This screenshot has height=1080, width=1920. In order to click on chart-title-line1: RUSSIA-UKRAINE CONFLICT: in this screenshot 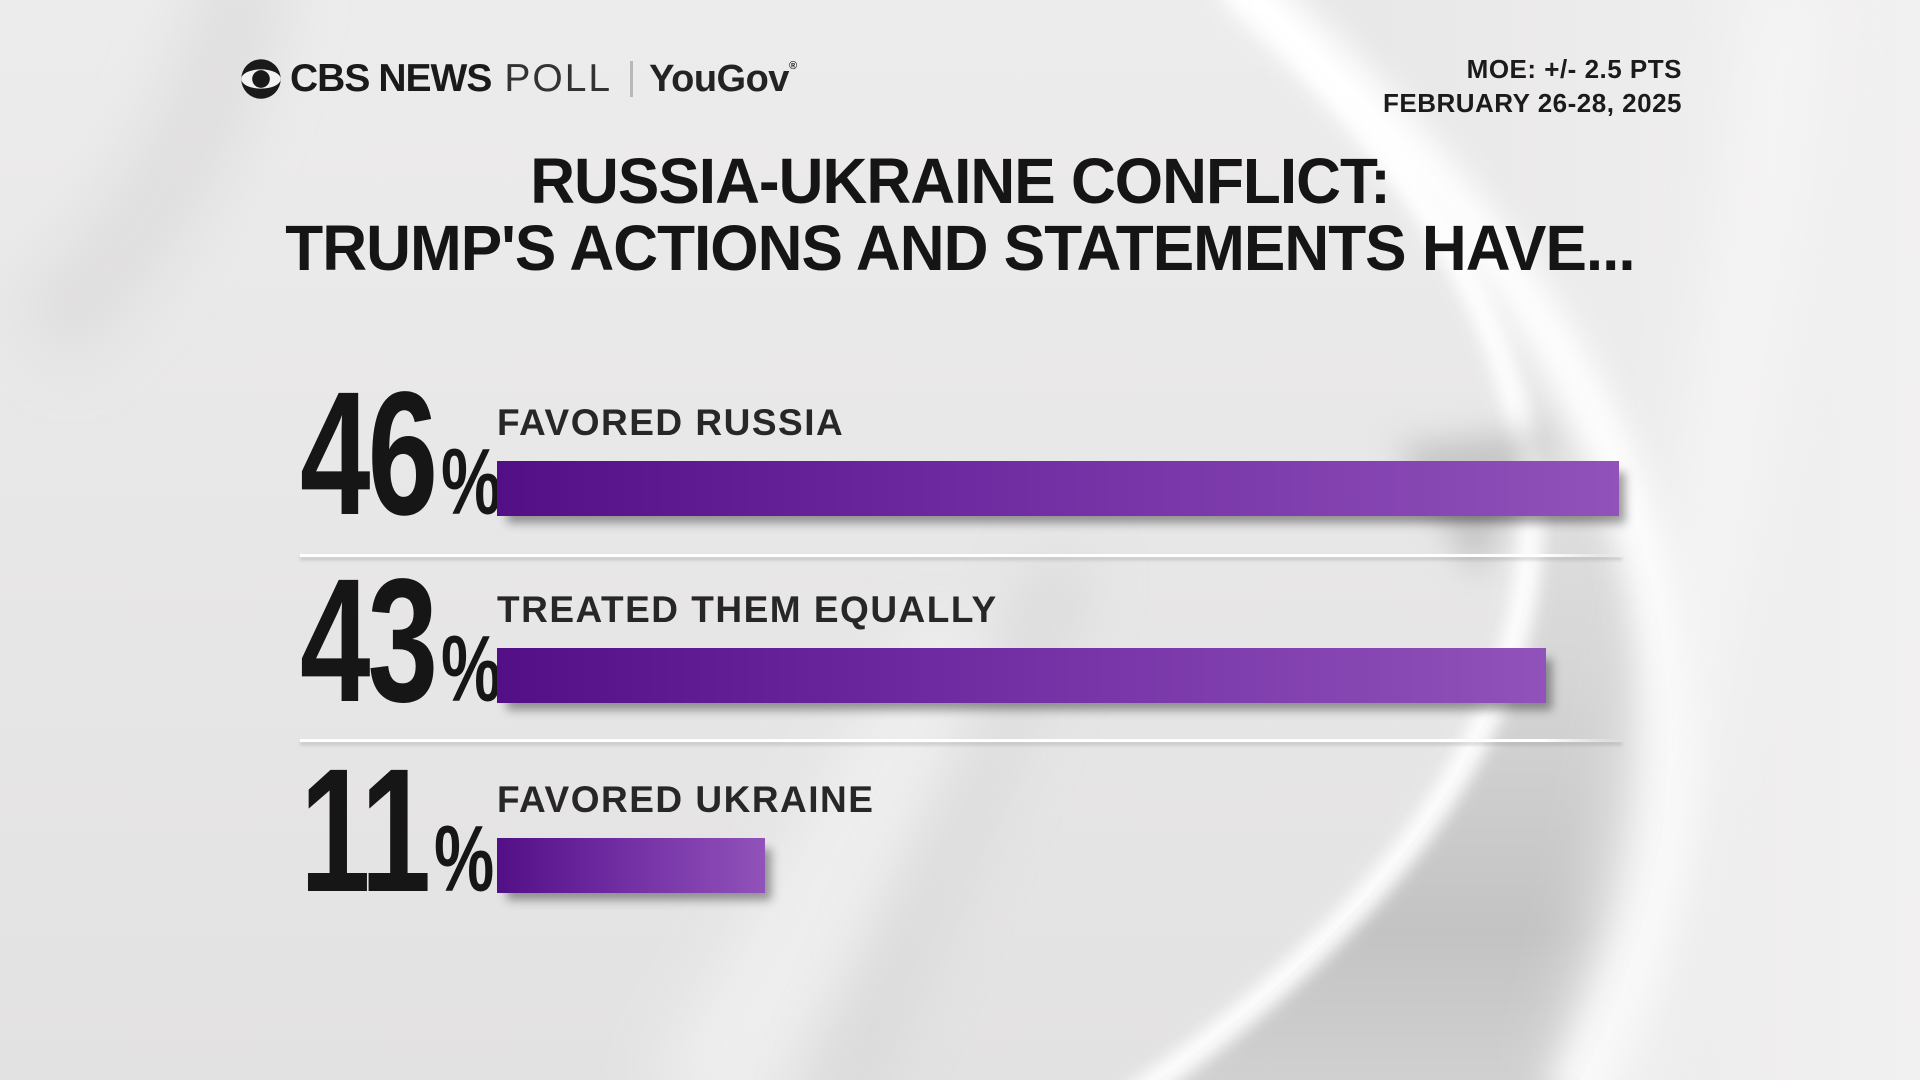, I will do `click(960, 181)`.